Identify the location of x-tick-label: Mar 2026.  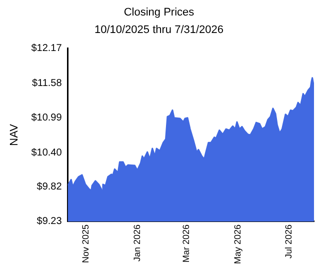
(186, 243).